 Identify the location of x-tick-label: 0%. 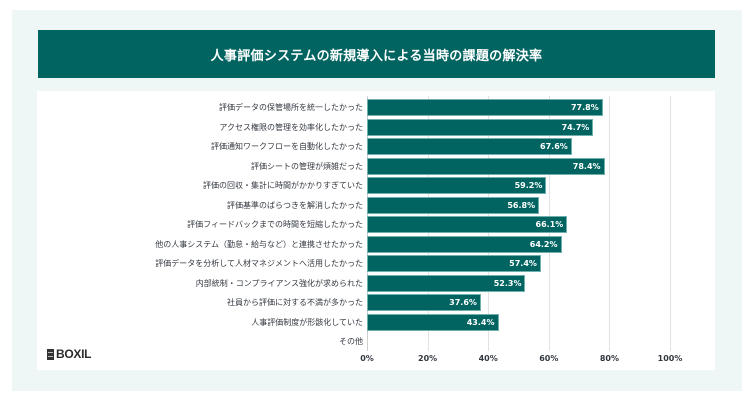
(367, 358).